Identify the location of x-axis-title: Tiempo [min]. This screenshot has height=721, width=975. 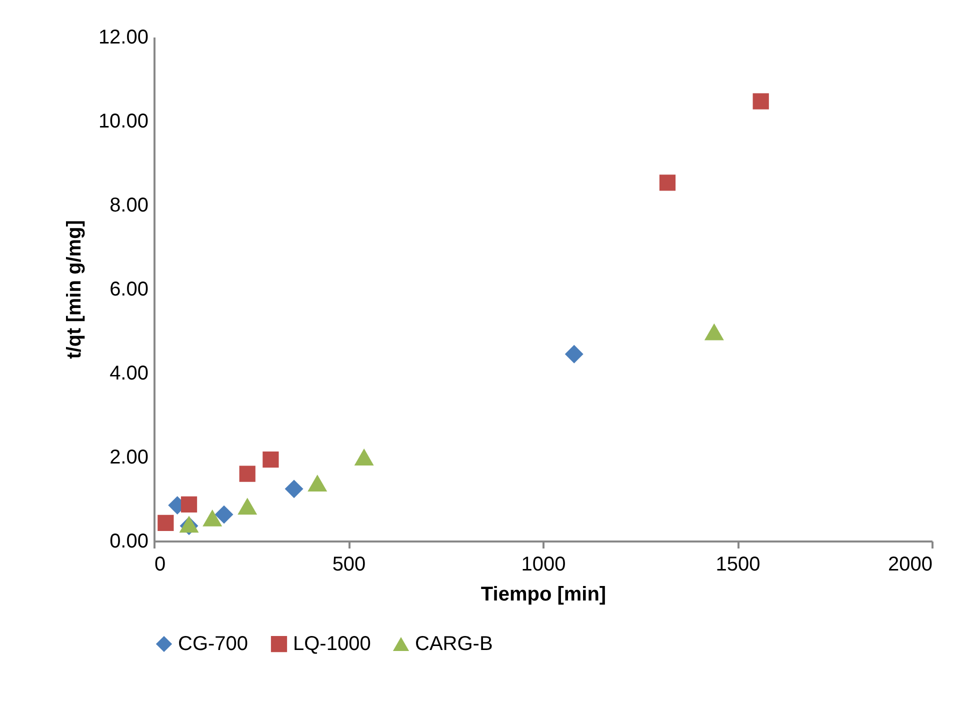
(543, 595).